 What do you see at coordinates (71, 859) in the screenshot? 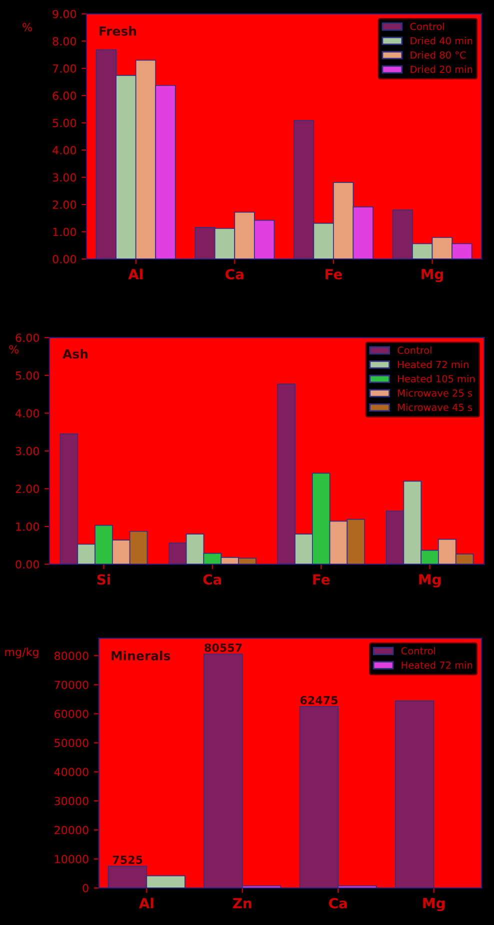
I see `y-tick-label: 10000` at bounding box center [71, 859].